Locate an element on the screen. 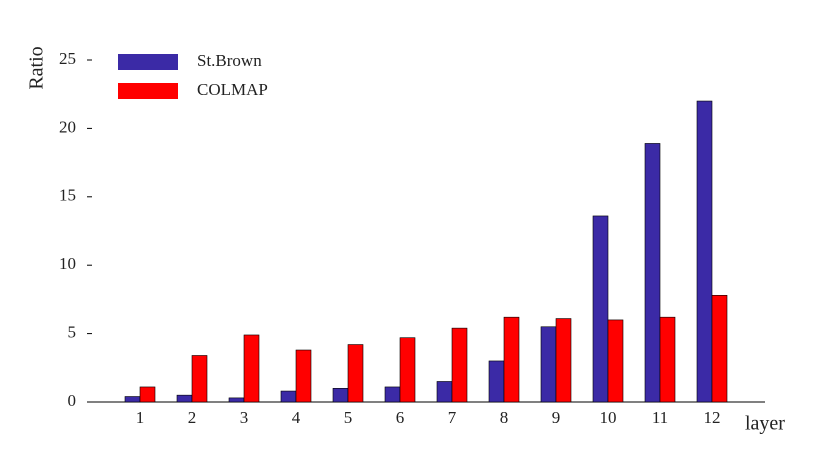 The width and height of the screenshot is (831, 462). legend-label: COLMAP is located at coordinates (232, 89).